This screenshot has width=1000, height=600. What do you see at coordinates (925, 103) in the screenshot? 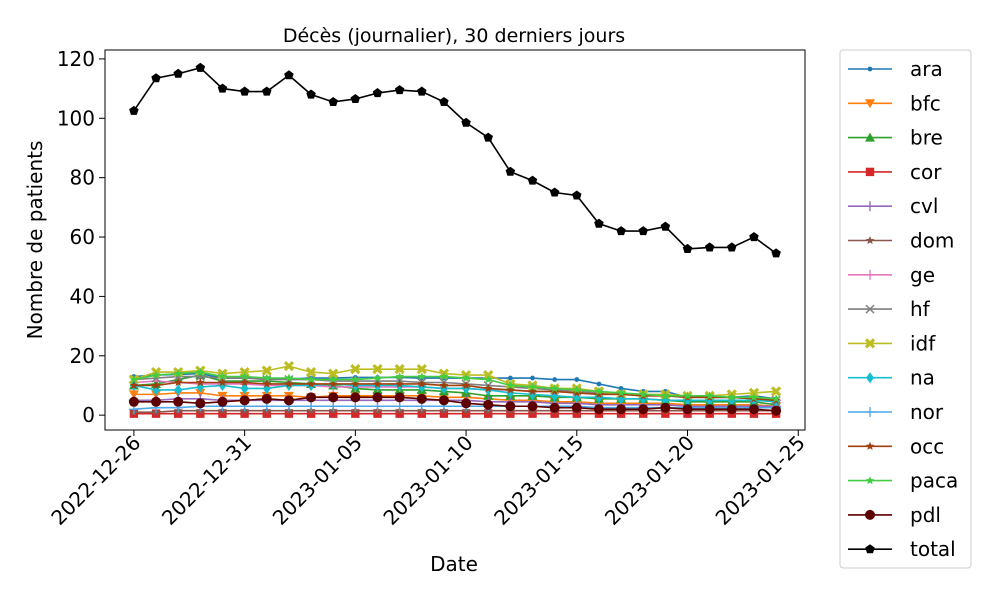
I see `legend-label: bfc` at bounding box center [925, 103].